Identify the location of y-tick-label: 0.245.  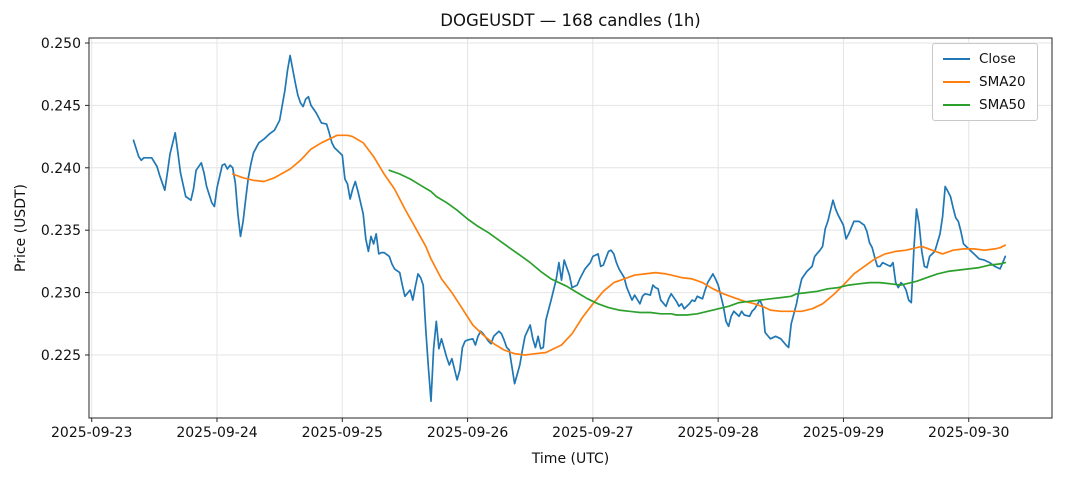
(61, 106).